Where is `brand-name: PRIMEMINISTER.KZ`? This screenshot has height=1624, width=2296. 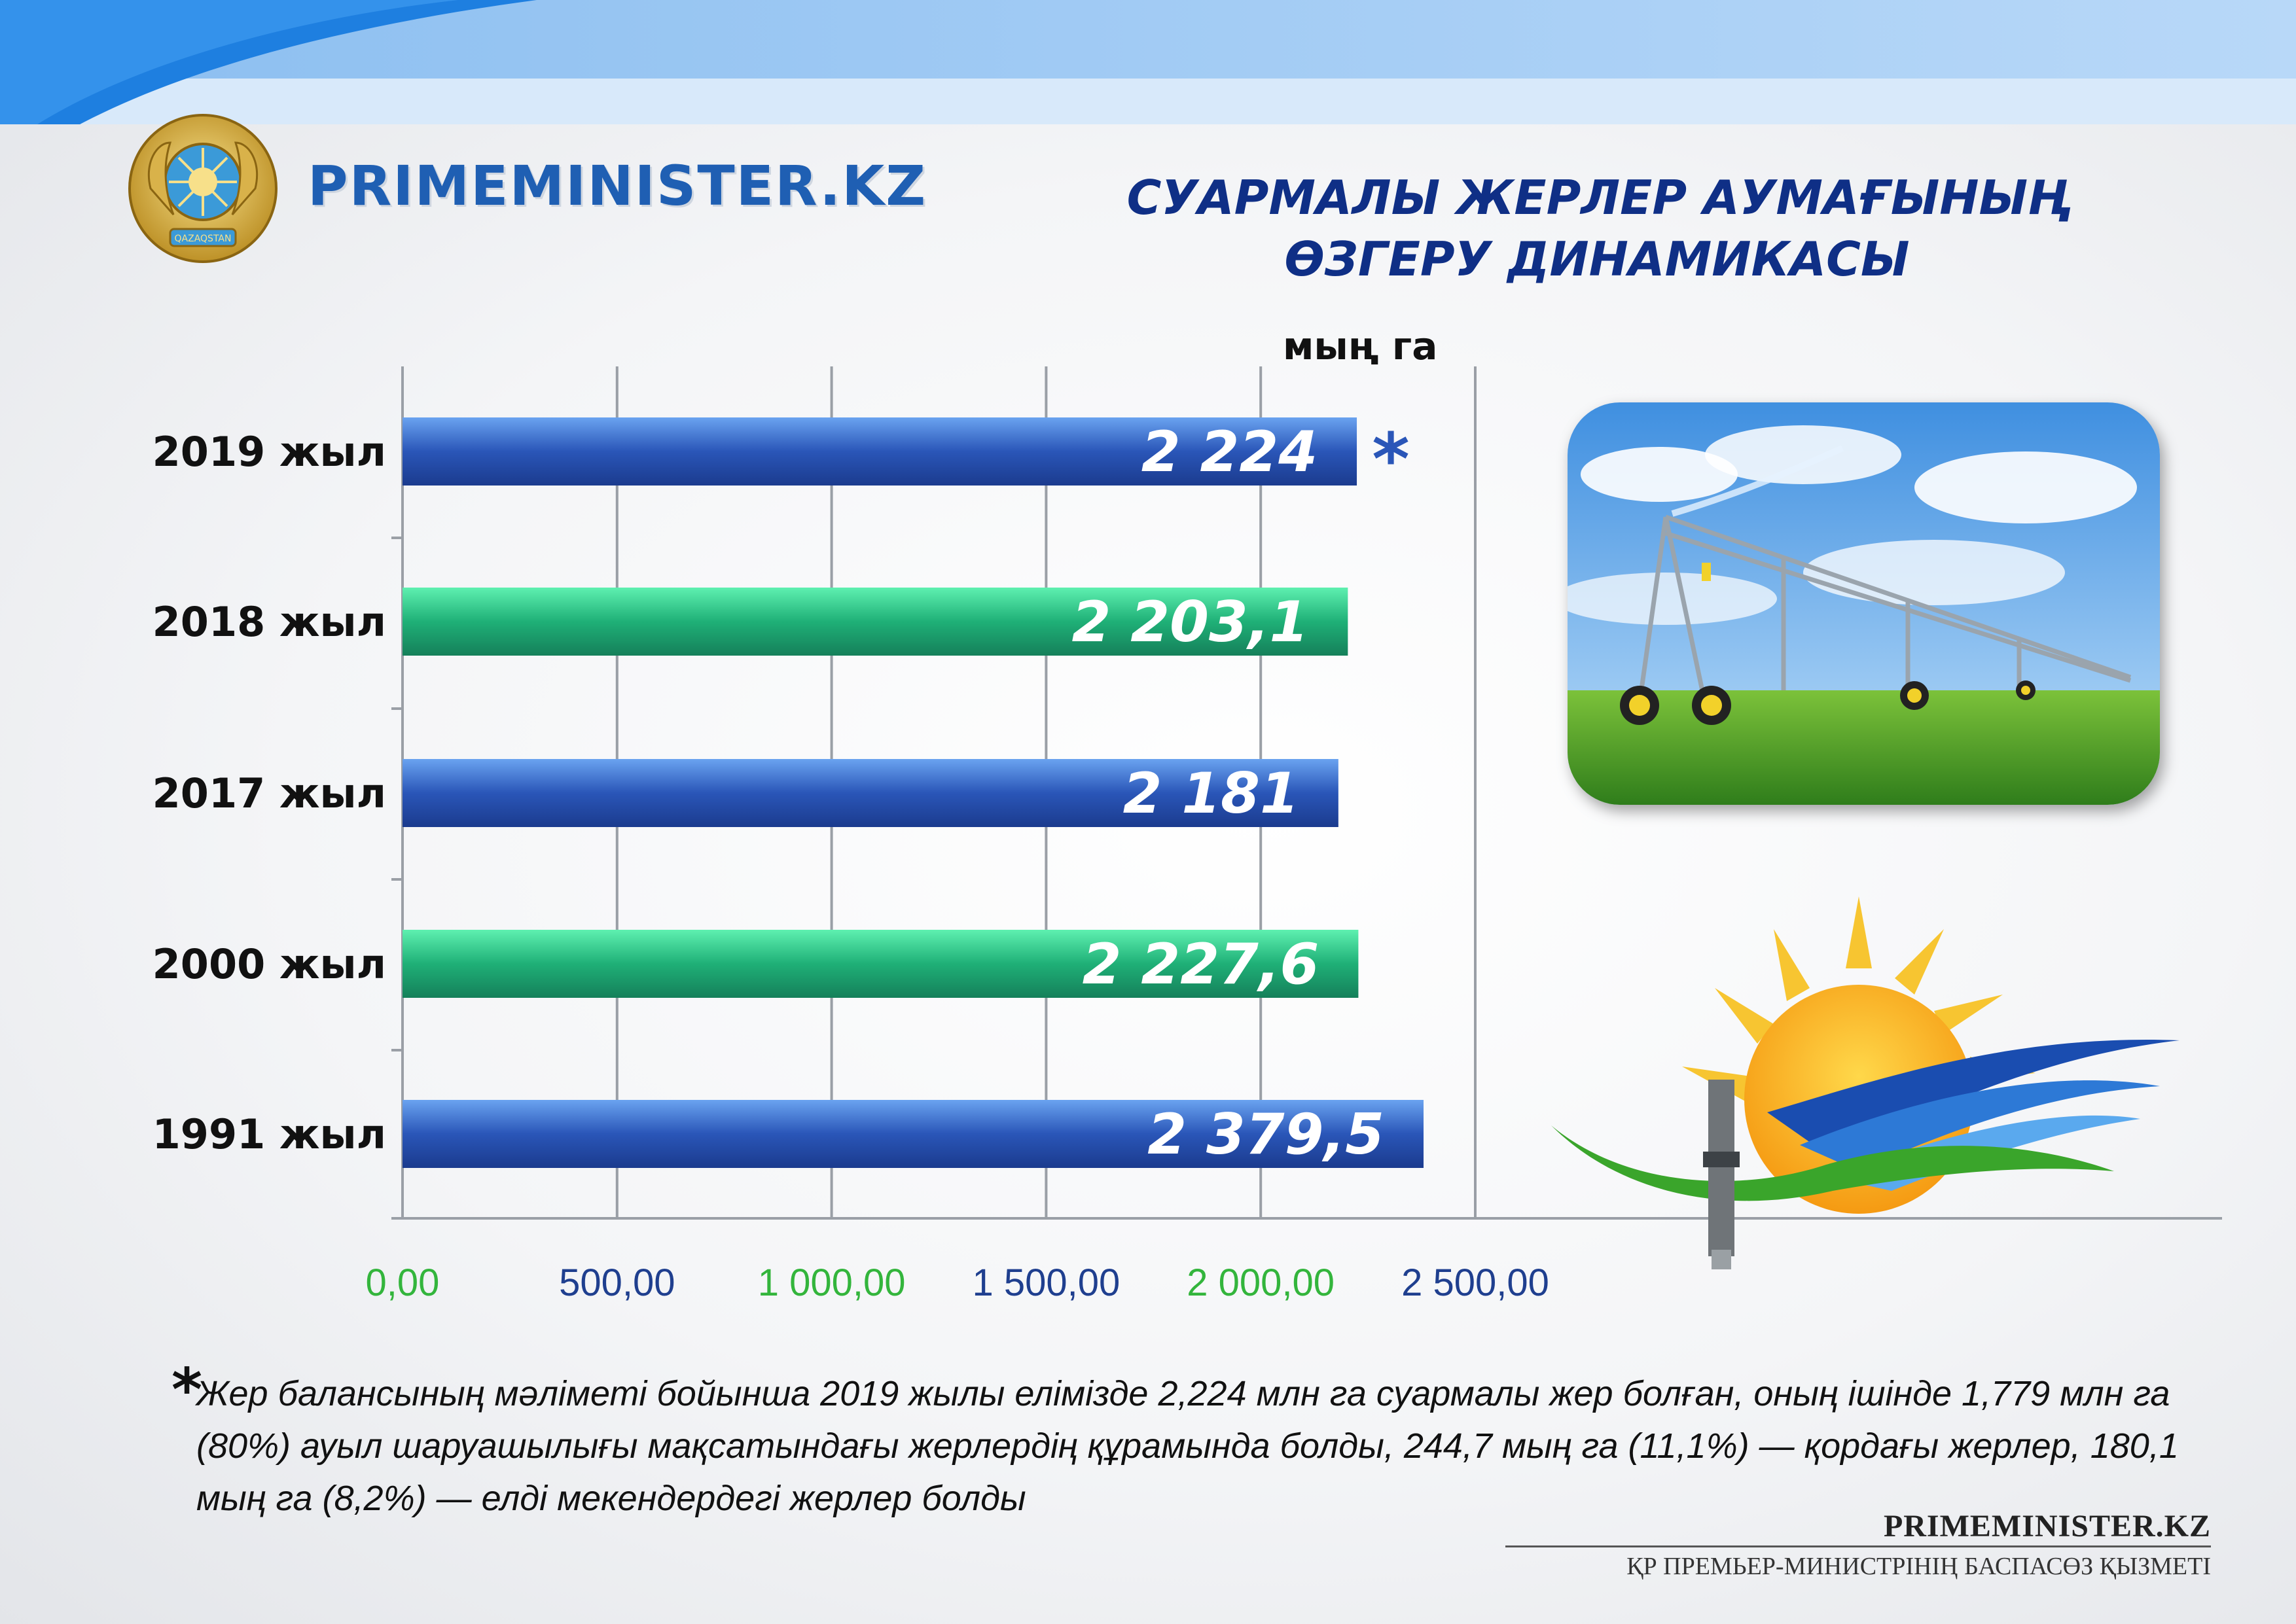
brand-name: PRIMEMINISTER.KZ is located at coordinates (617, 186).